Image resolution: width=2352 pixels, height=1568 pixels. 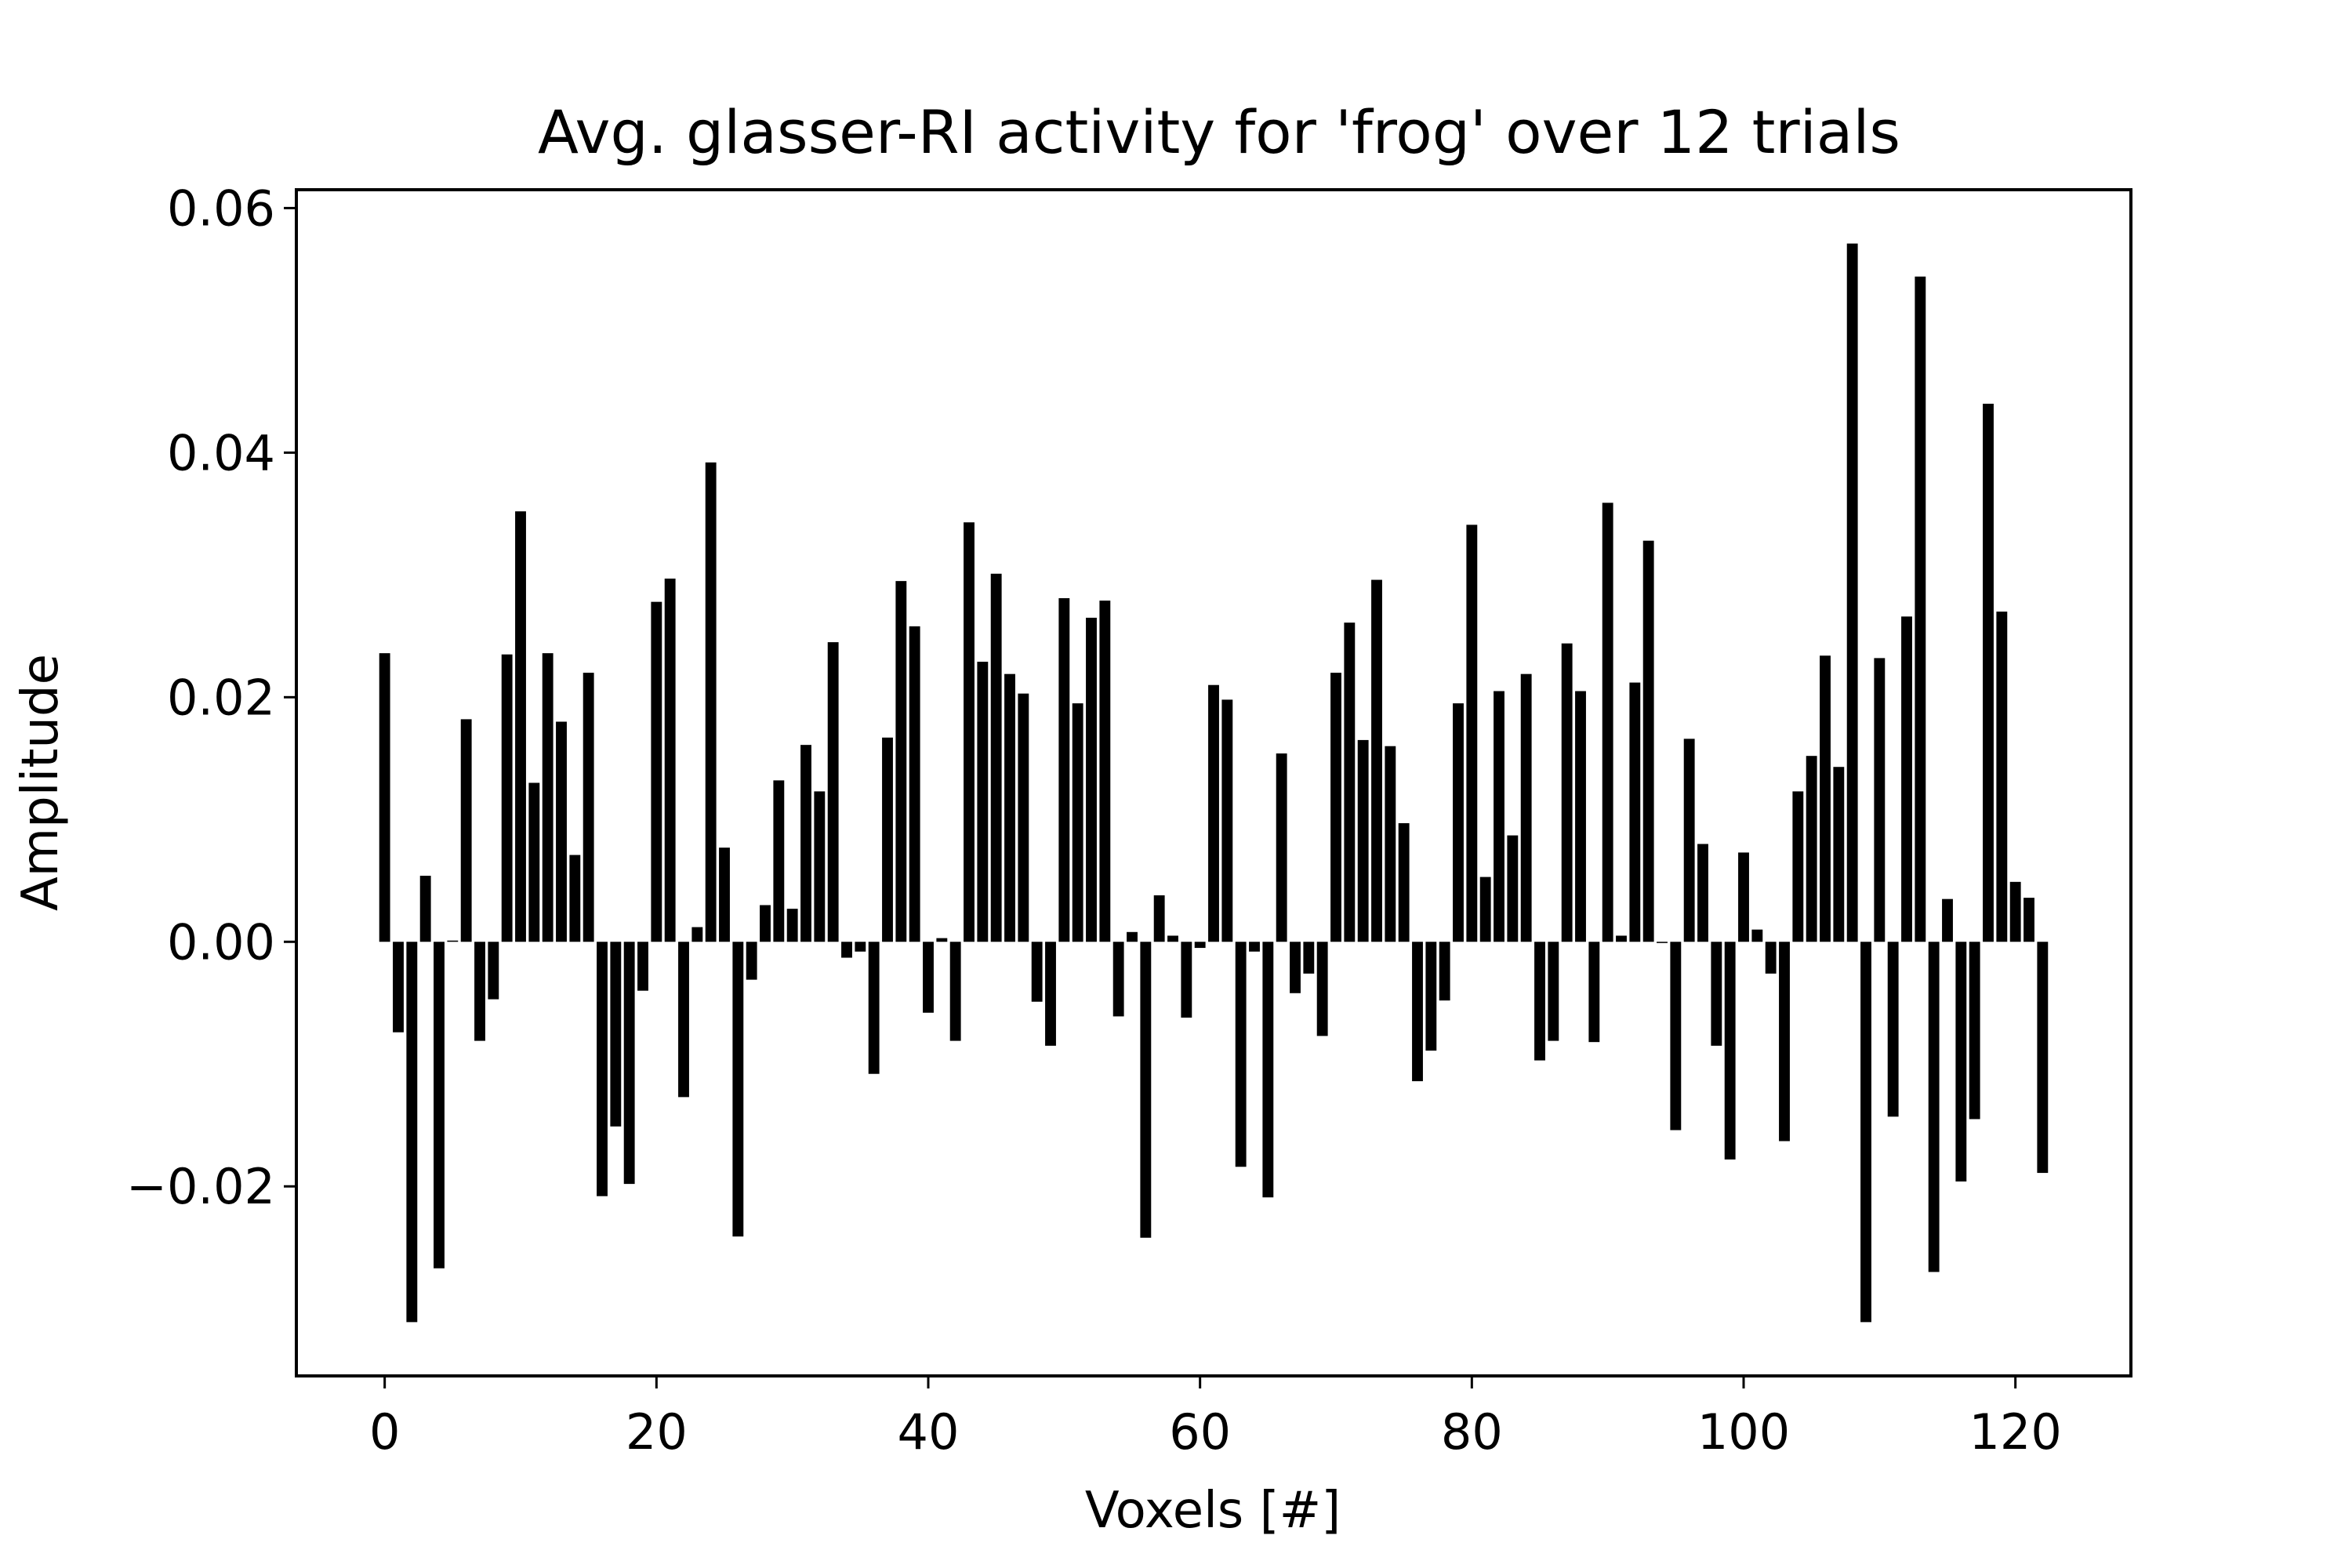 I want to click on x-tick-label: 80, so click(x=1472, y=1432).